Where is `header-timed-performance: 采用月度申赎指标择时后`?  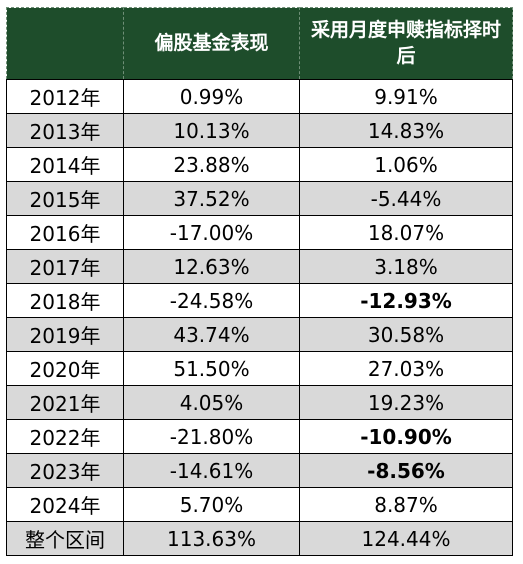
header-timed-performance: 采用月度申赎指标择时后 is located at coordinates (406, 43).